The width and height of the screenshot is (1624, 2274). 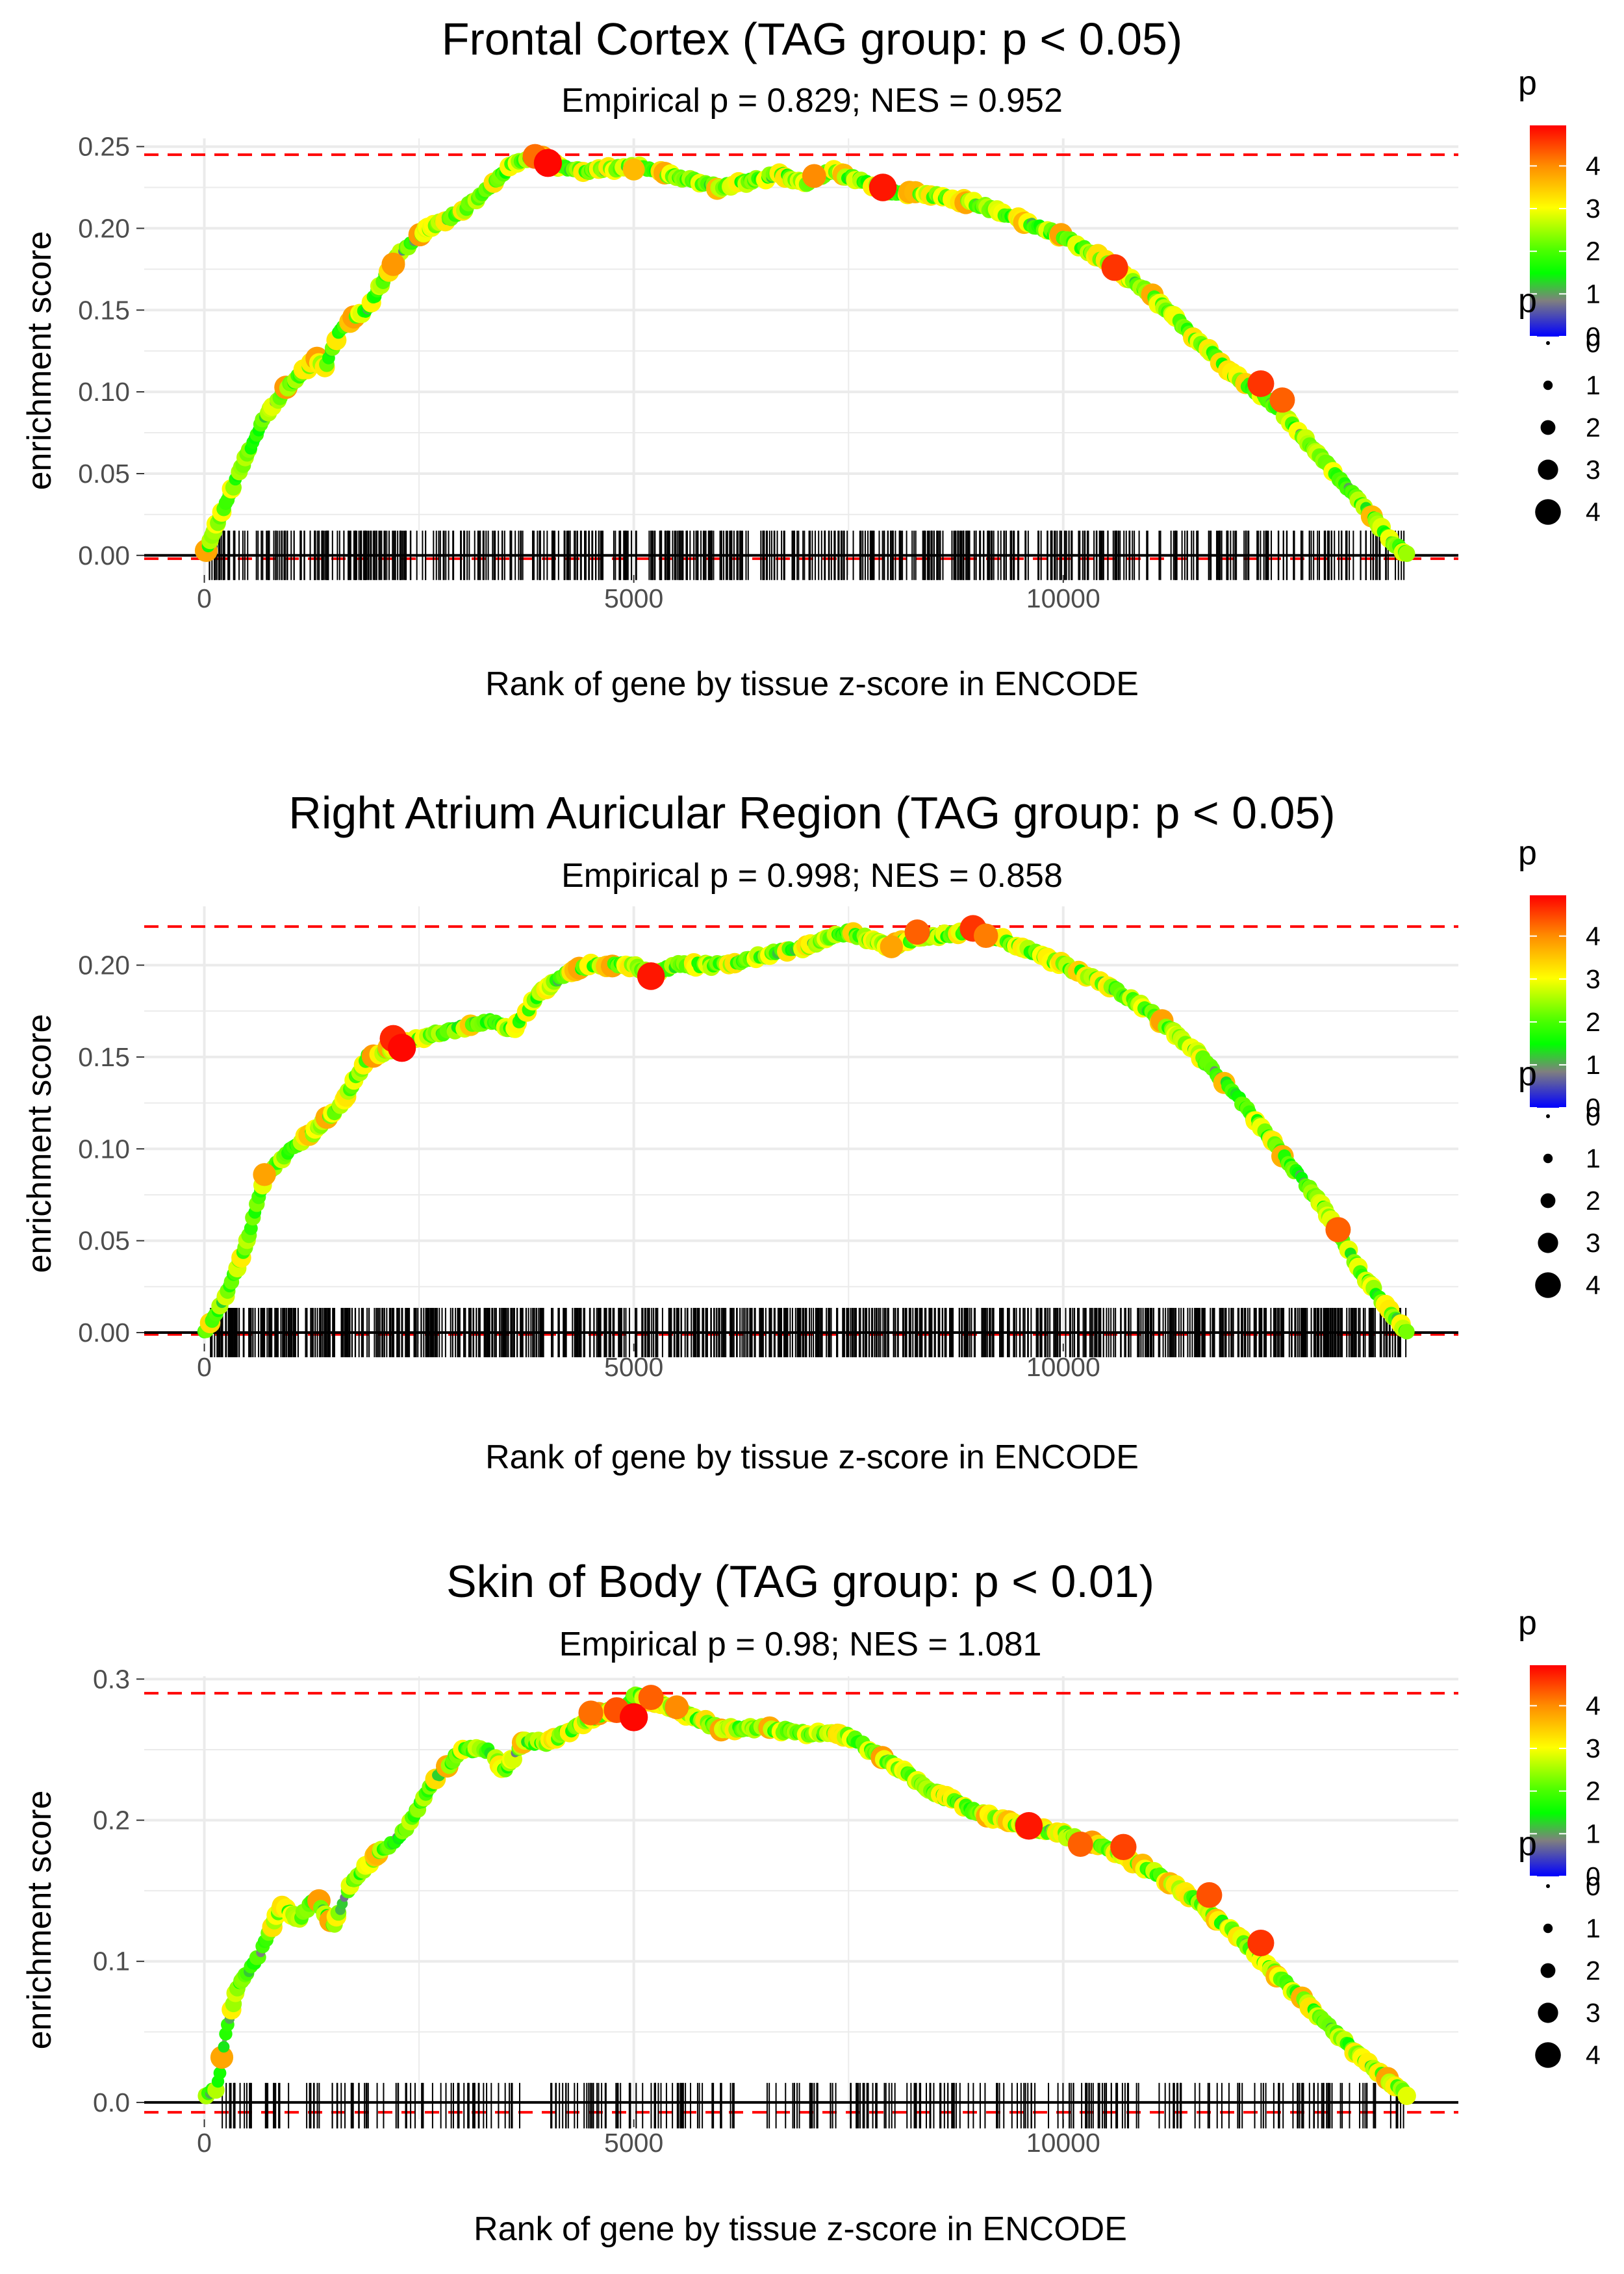 What do you see at coordinates (633, 598) in the screenshot?
I see `x-tick-label: 5000` at bounding box center [633, 598].